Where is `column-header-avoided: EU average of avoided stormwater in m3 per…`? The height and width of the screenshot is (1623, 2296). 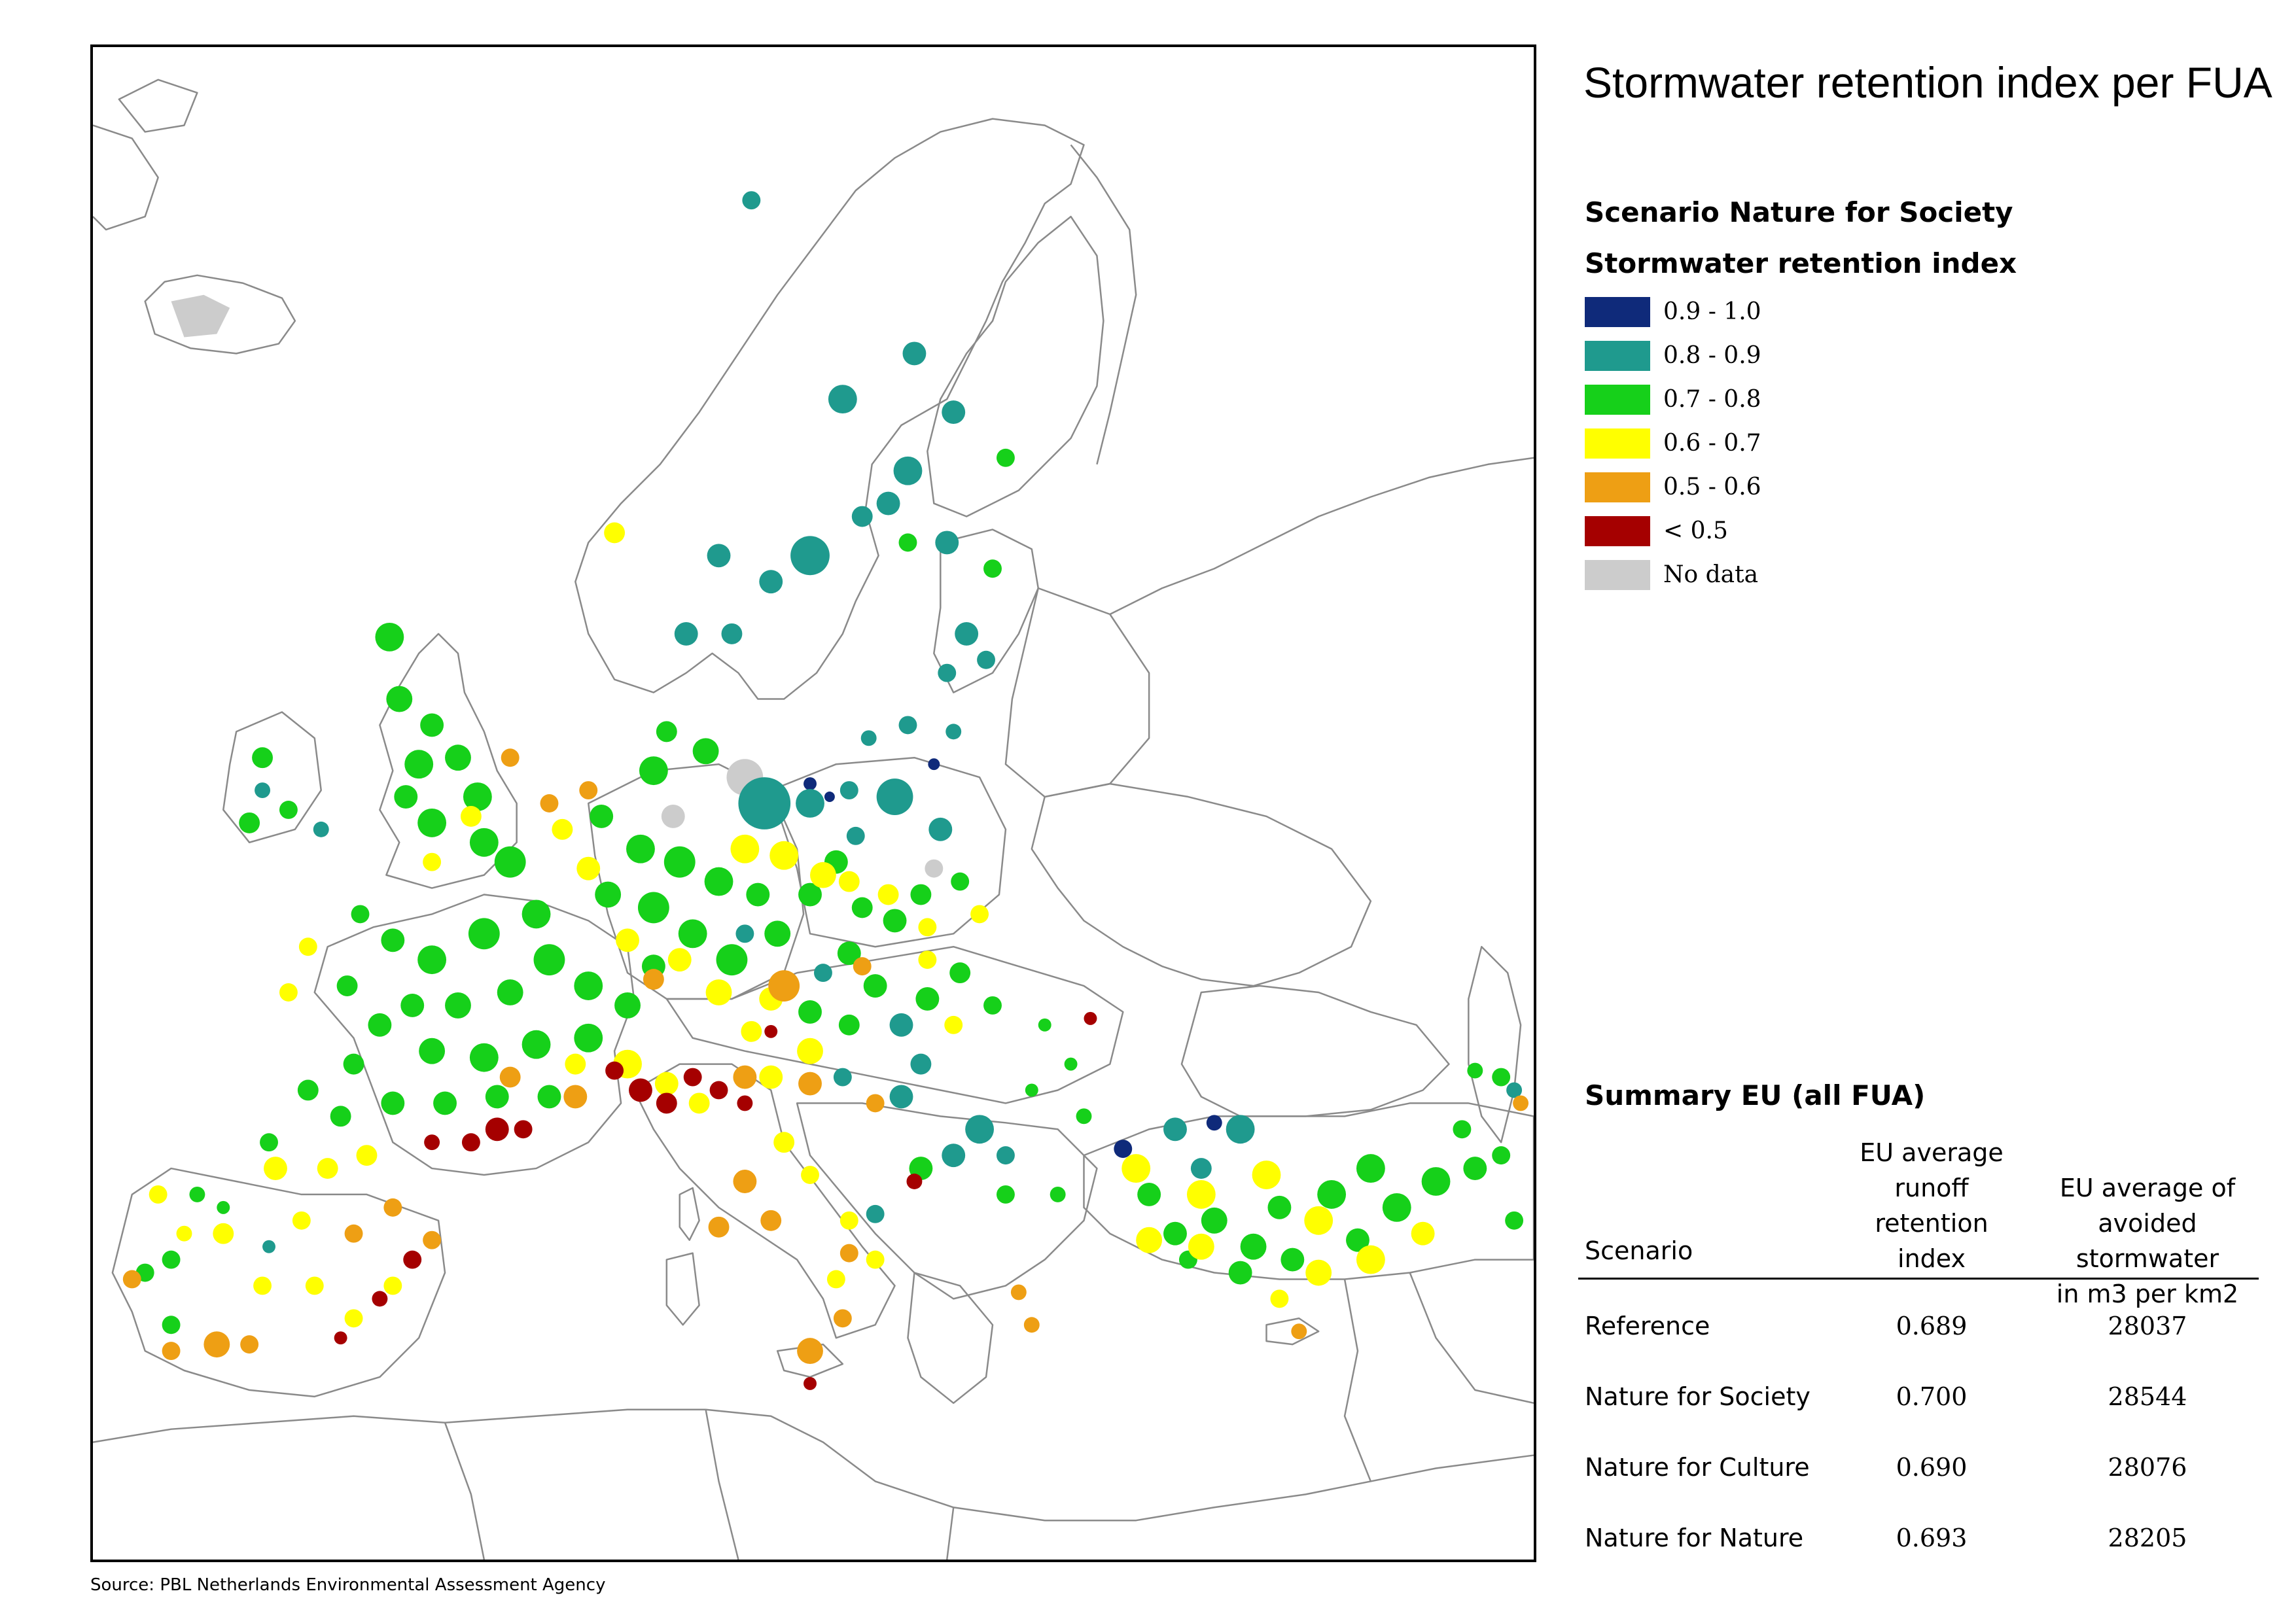
column-header-avoided: EU average of avoided stormwater in m3 per… is located at coordinates (2147, 1241).